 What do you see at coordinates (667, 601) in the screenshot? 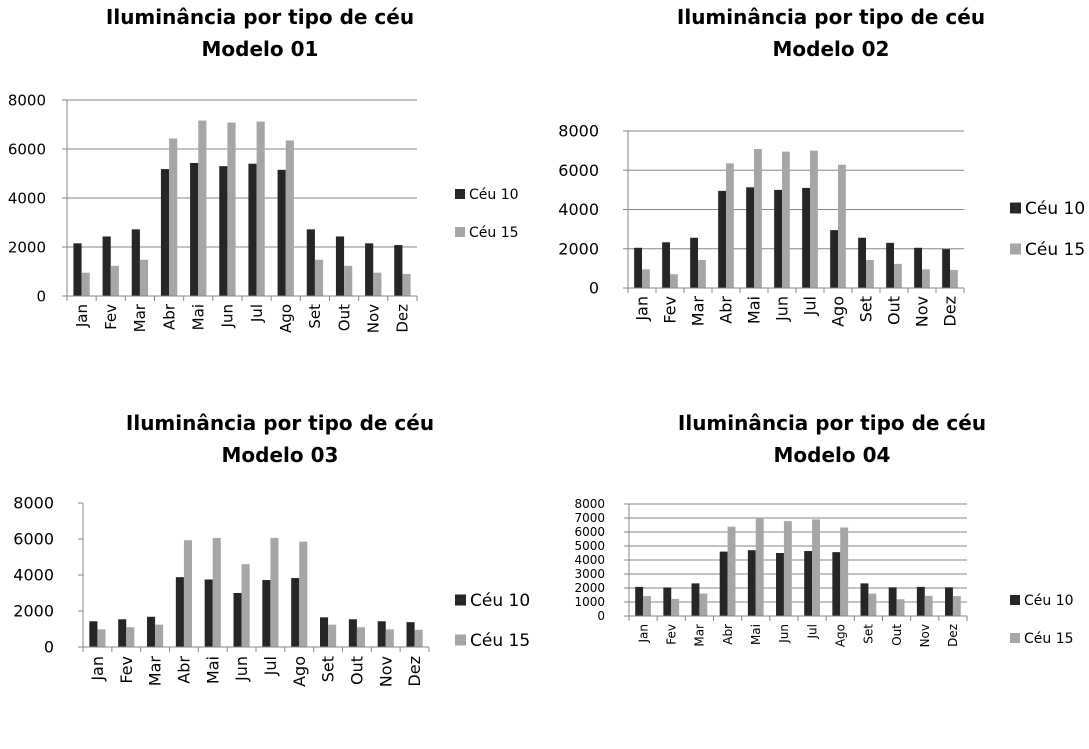
I see `bar-c-u-10-fev` at bounding box center [667, 601].